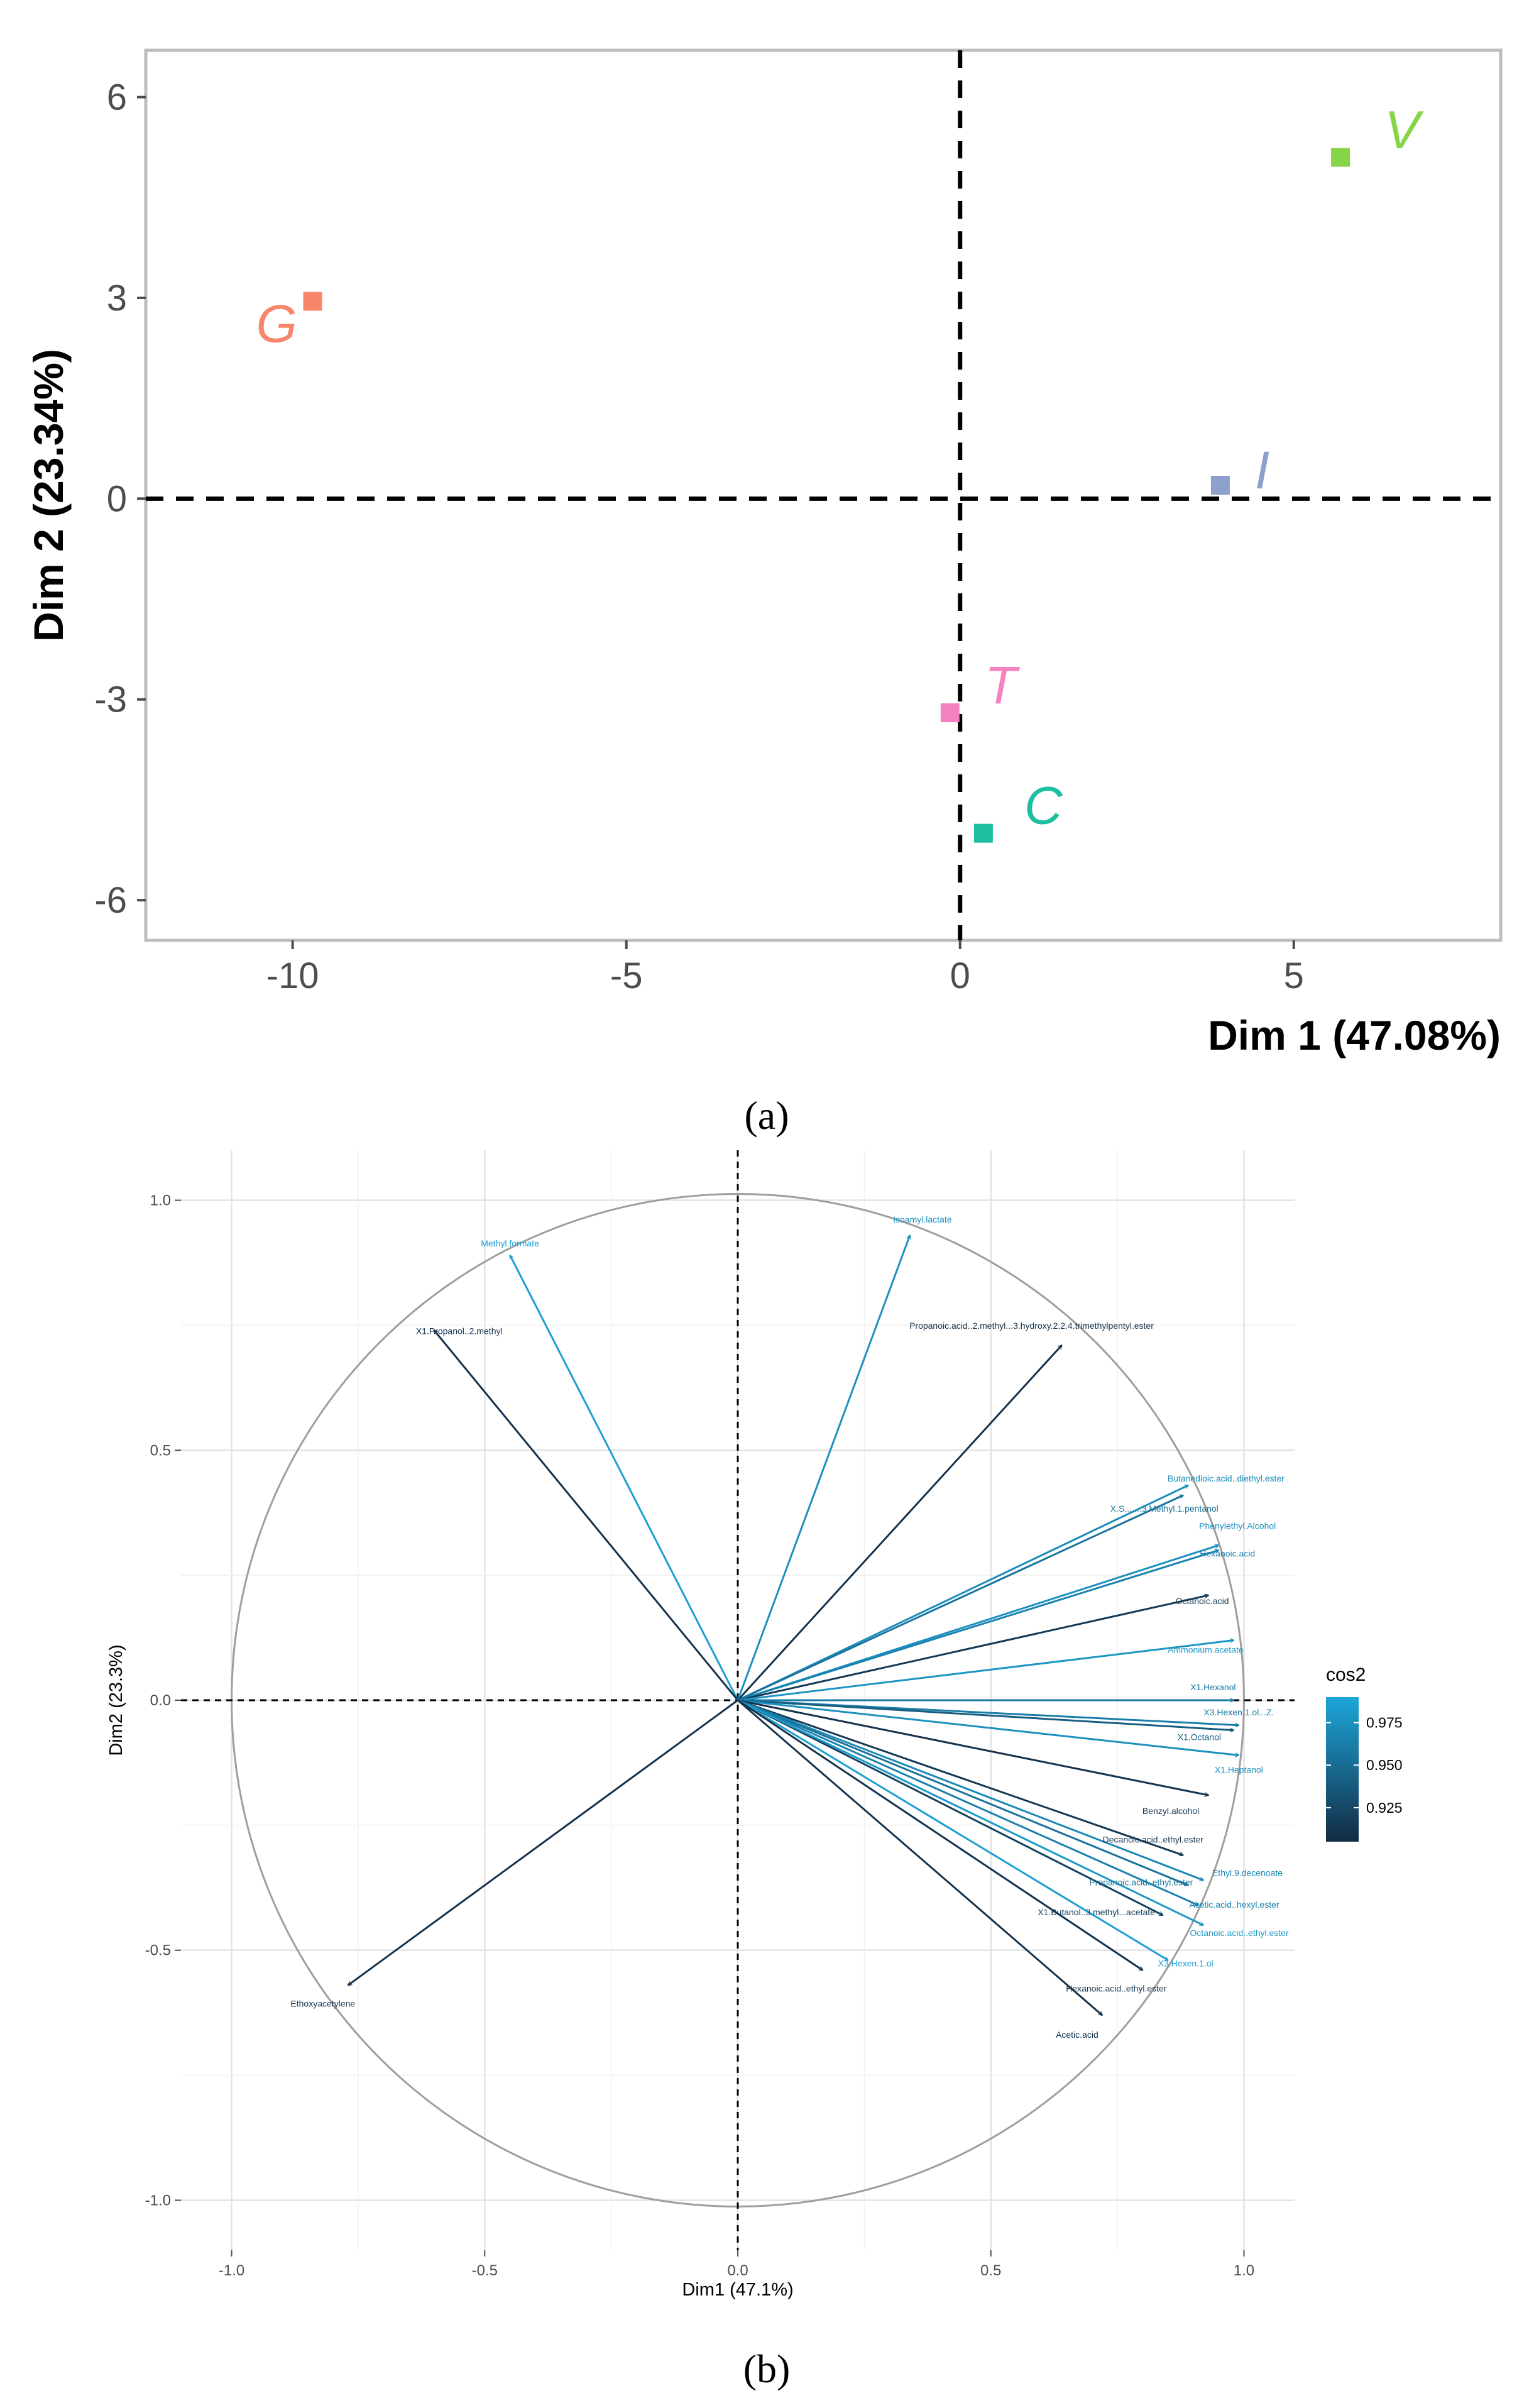 The height and width of the screenshot is (2408, 1534). I want to click on x-tick-label: 5, so click(1294, 975).